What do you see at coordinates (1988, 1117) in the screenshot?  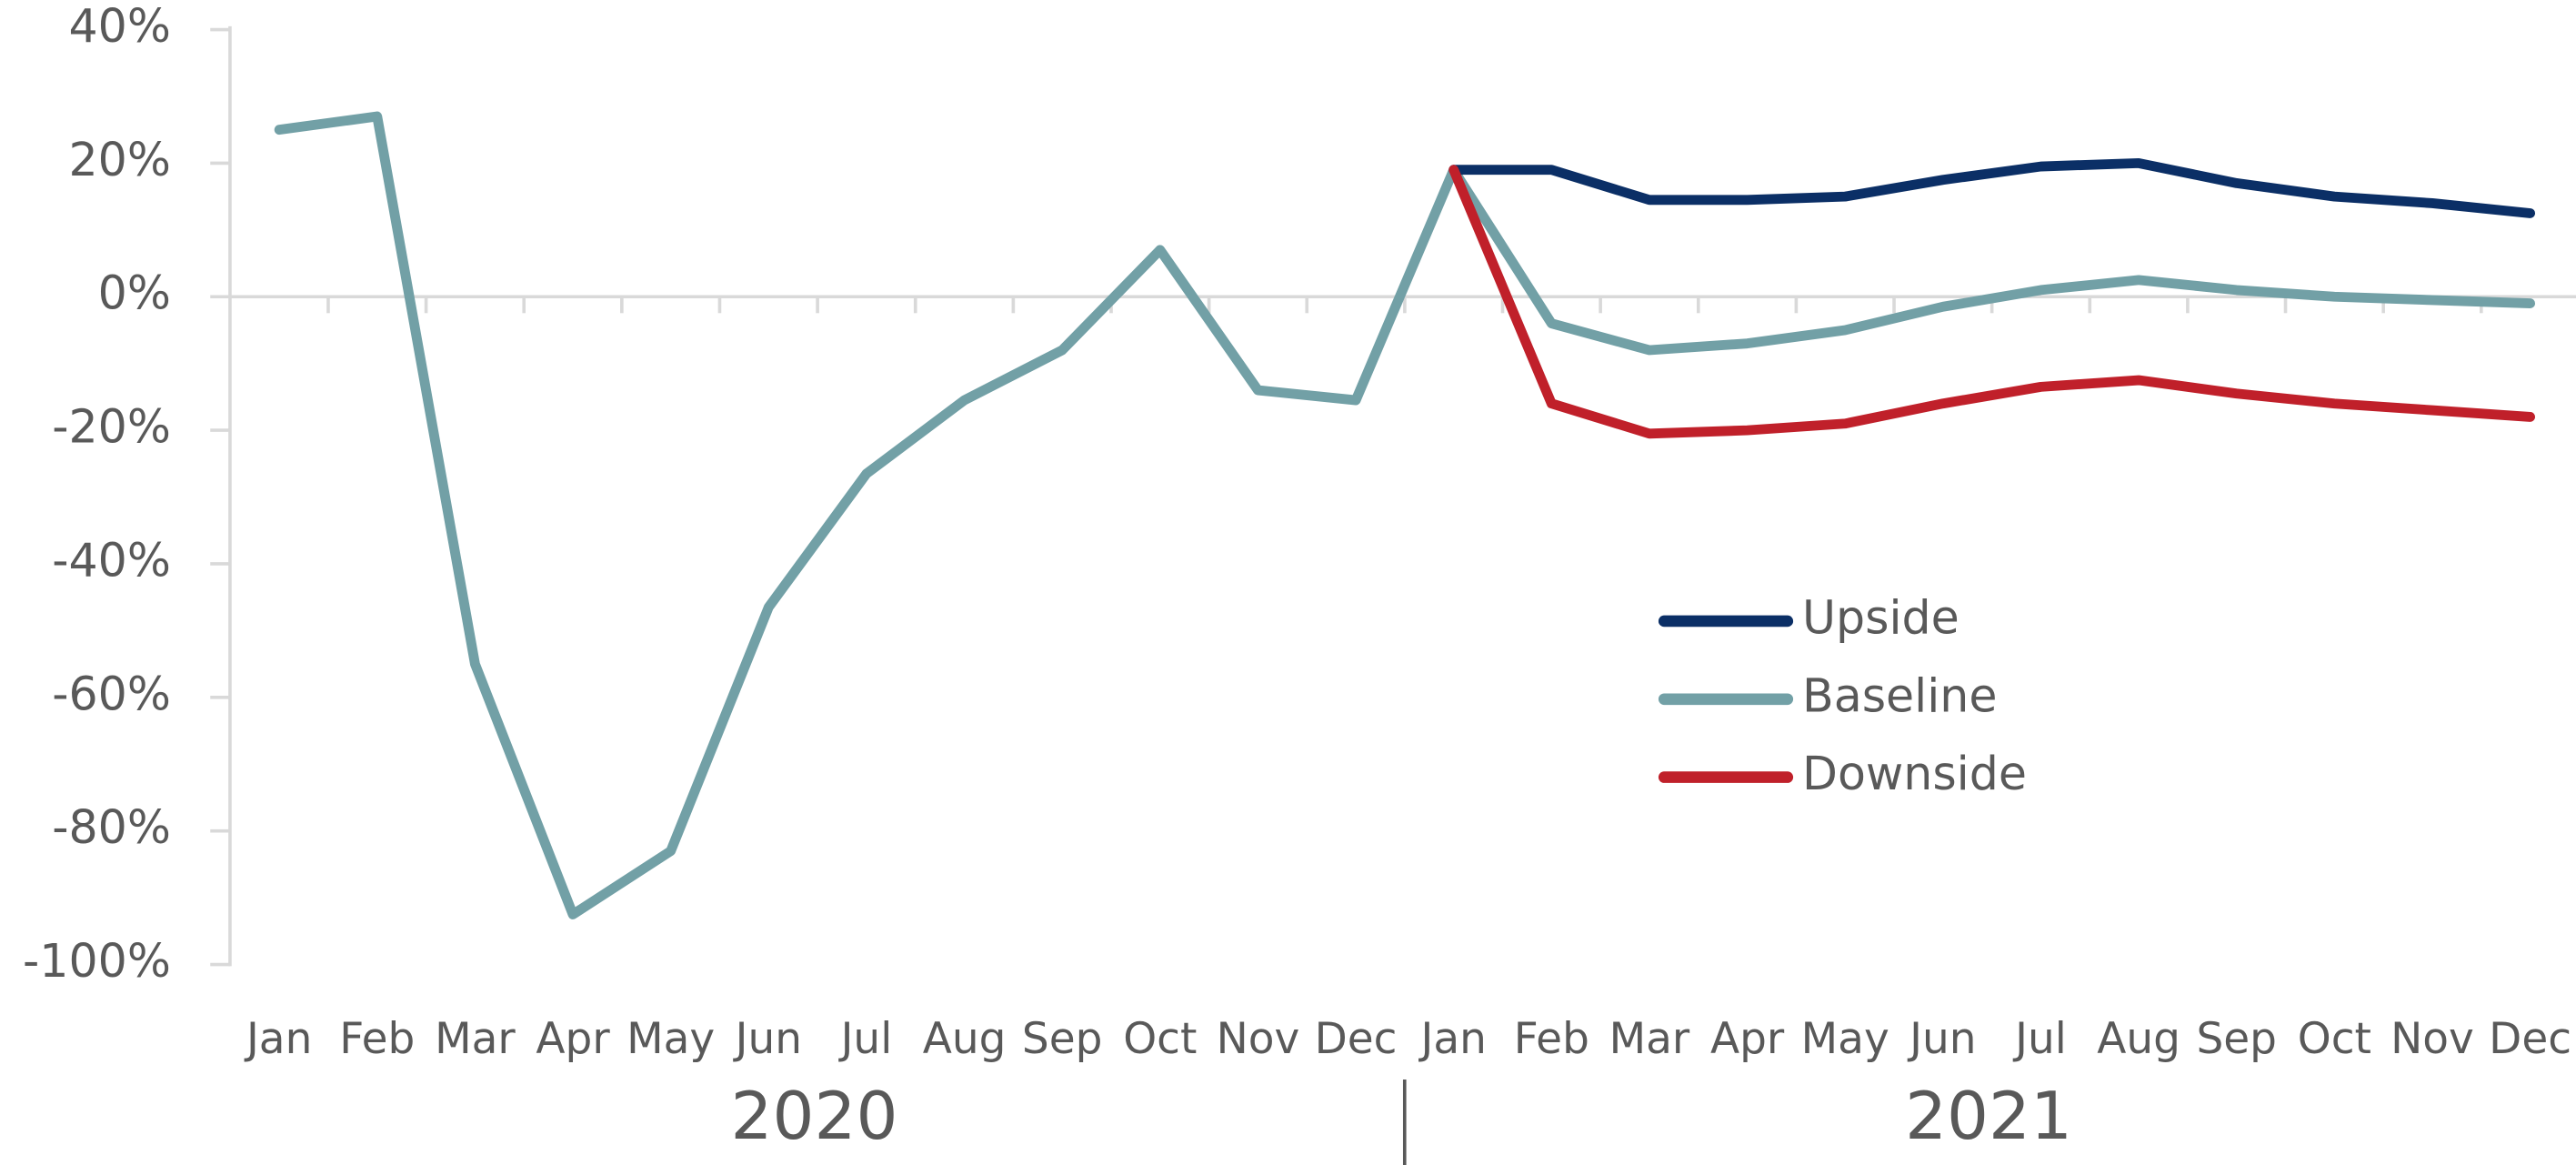 I see `year-label: 2021` at bounding box center [1988, 1117].